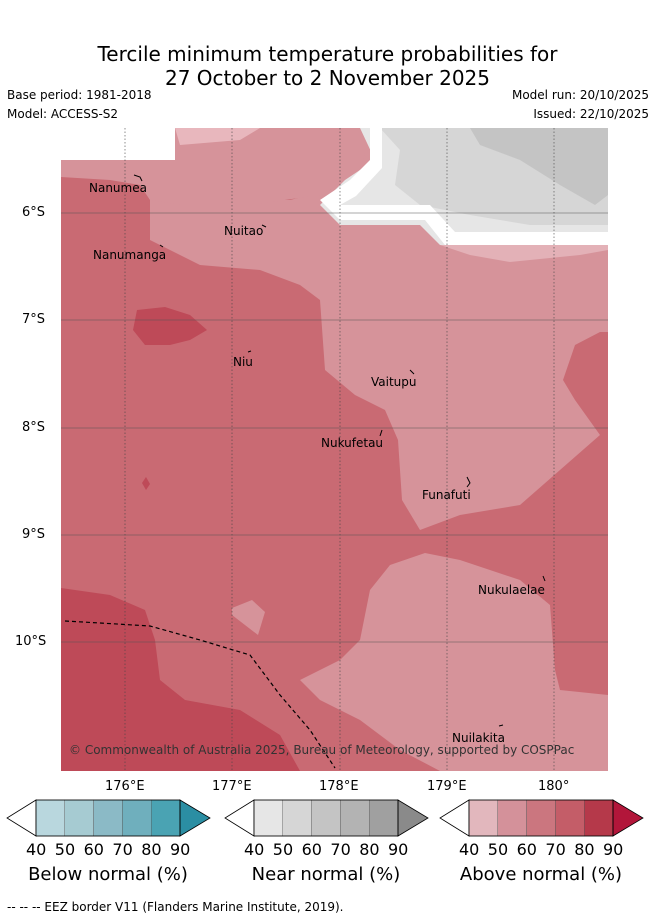 This screenshot has height=919, width=655. I want to click on lon-label: 176°E, so click(125, 786).